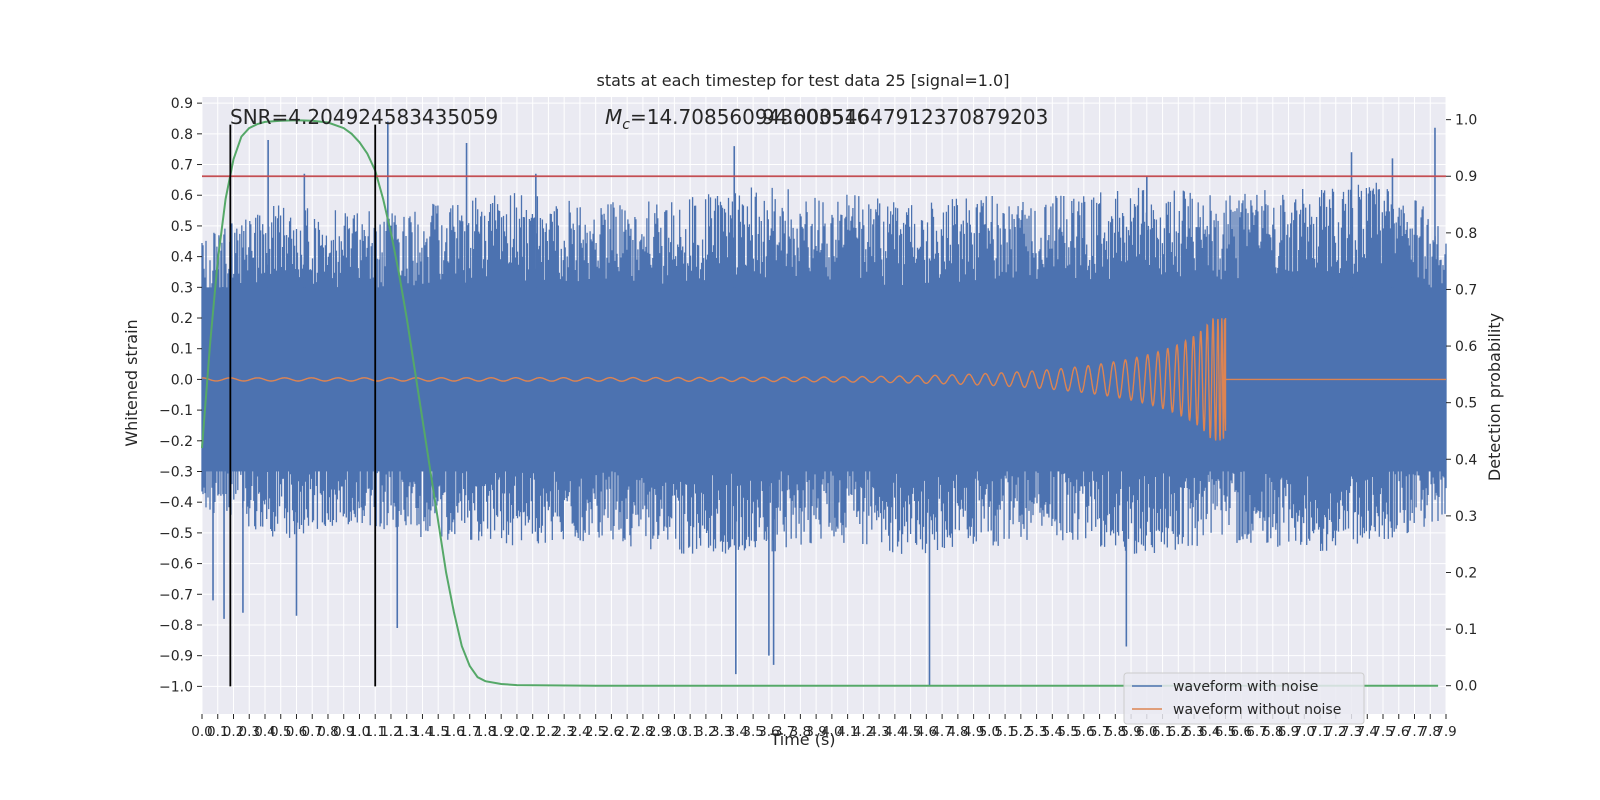 The width and height of the screenshot is (1600, 800). I want to click on x-tick-label: 0.2, so click(233, 732).